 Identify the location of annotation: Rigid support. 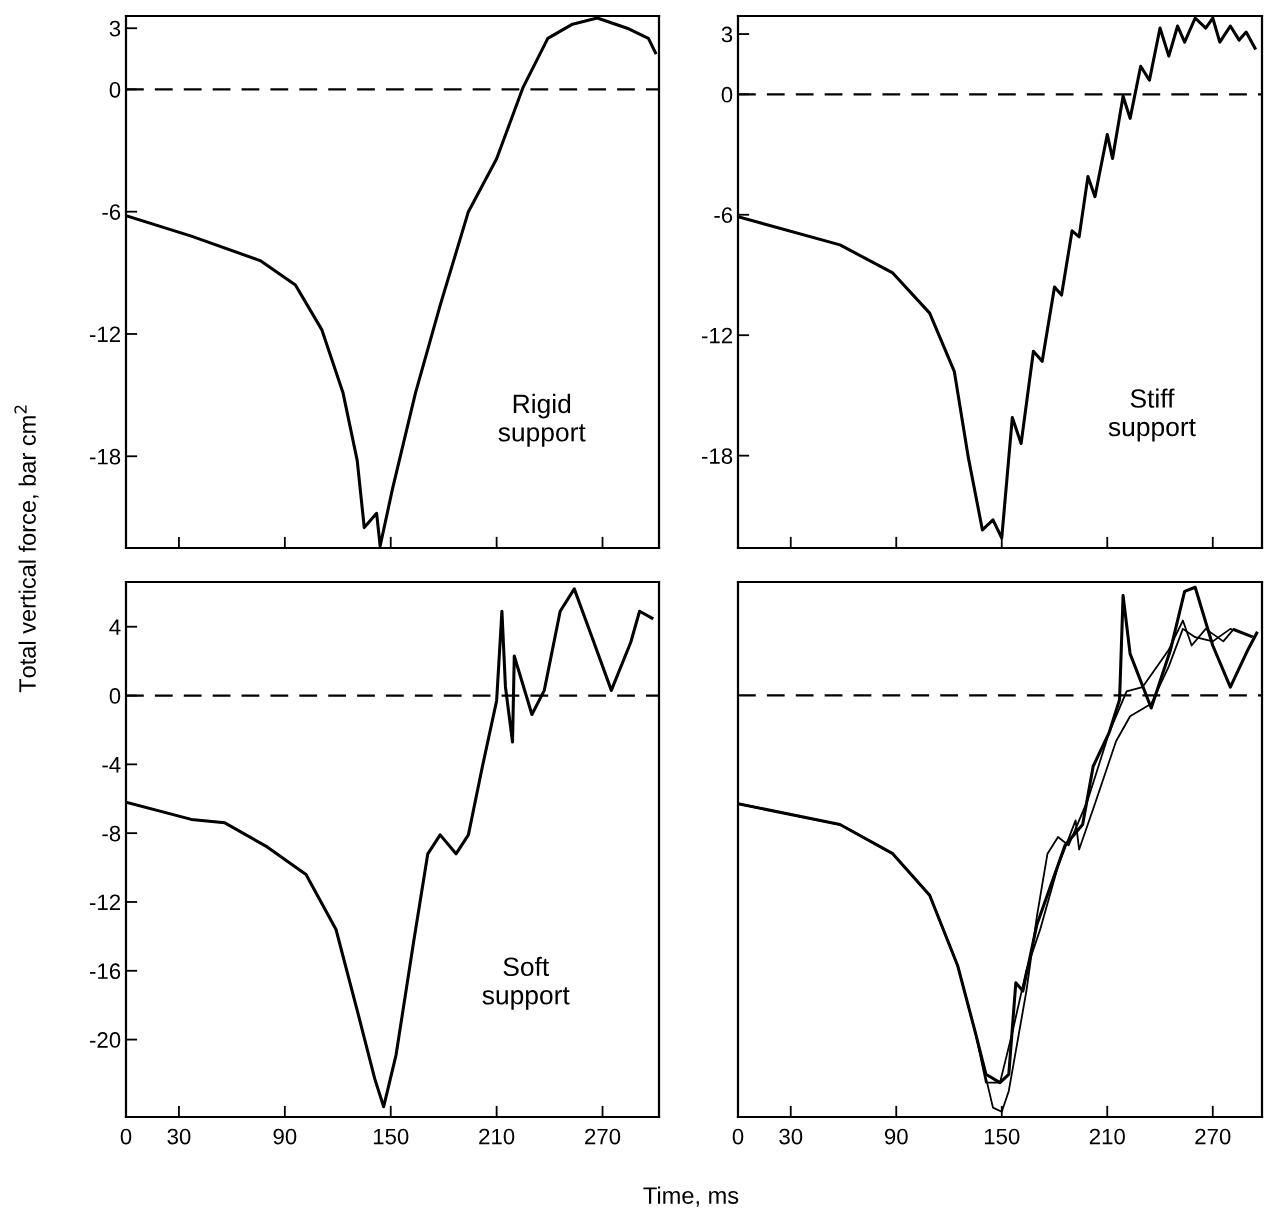
(542, 420).